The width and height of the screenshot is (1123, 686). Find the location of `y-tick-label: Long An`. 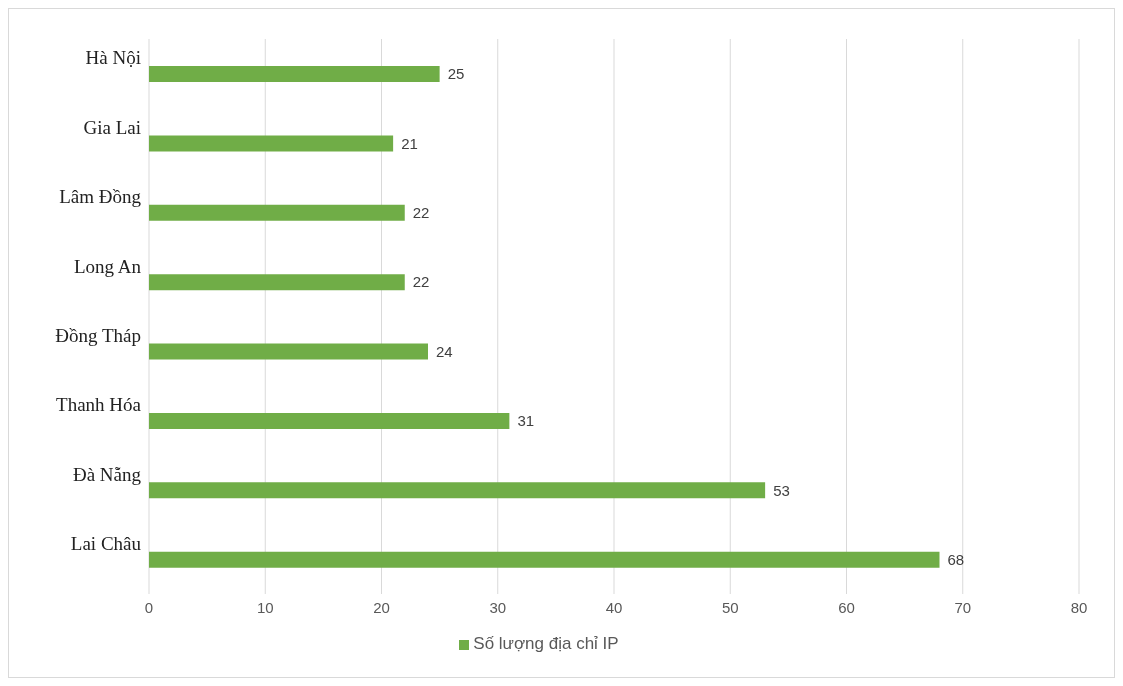

y-tick-label: Long An is located at coordinates (107, 266).